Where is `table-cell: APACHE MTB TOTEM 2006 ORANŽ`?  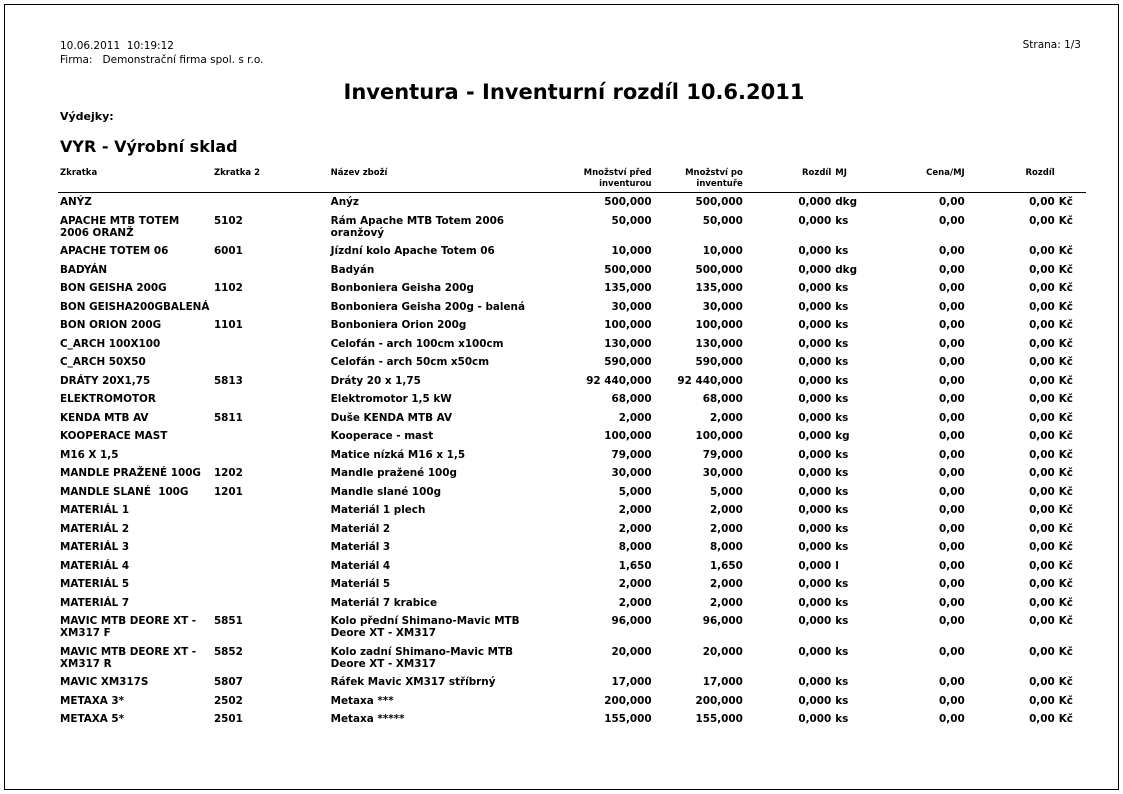
table-cell: APACHE MTB TOTEM 2006 ORANŽ is located at coordinates (121, 226).